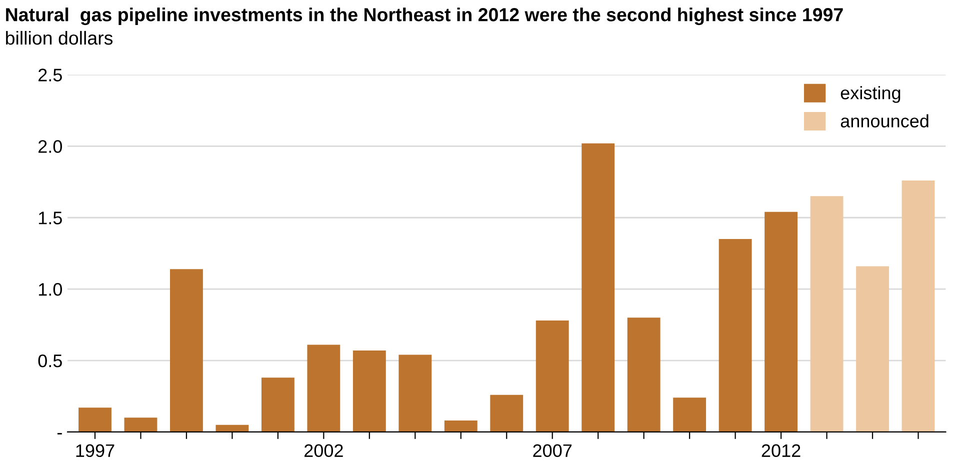 Image resolution: width=965 pixels, height=467 pixels. Describe the element at coordinates (50, 218) in the screenshot. I see `y-tick-label: 1.5` at that location.